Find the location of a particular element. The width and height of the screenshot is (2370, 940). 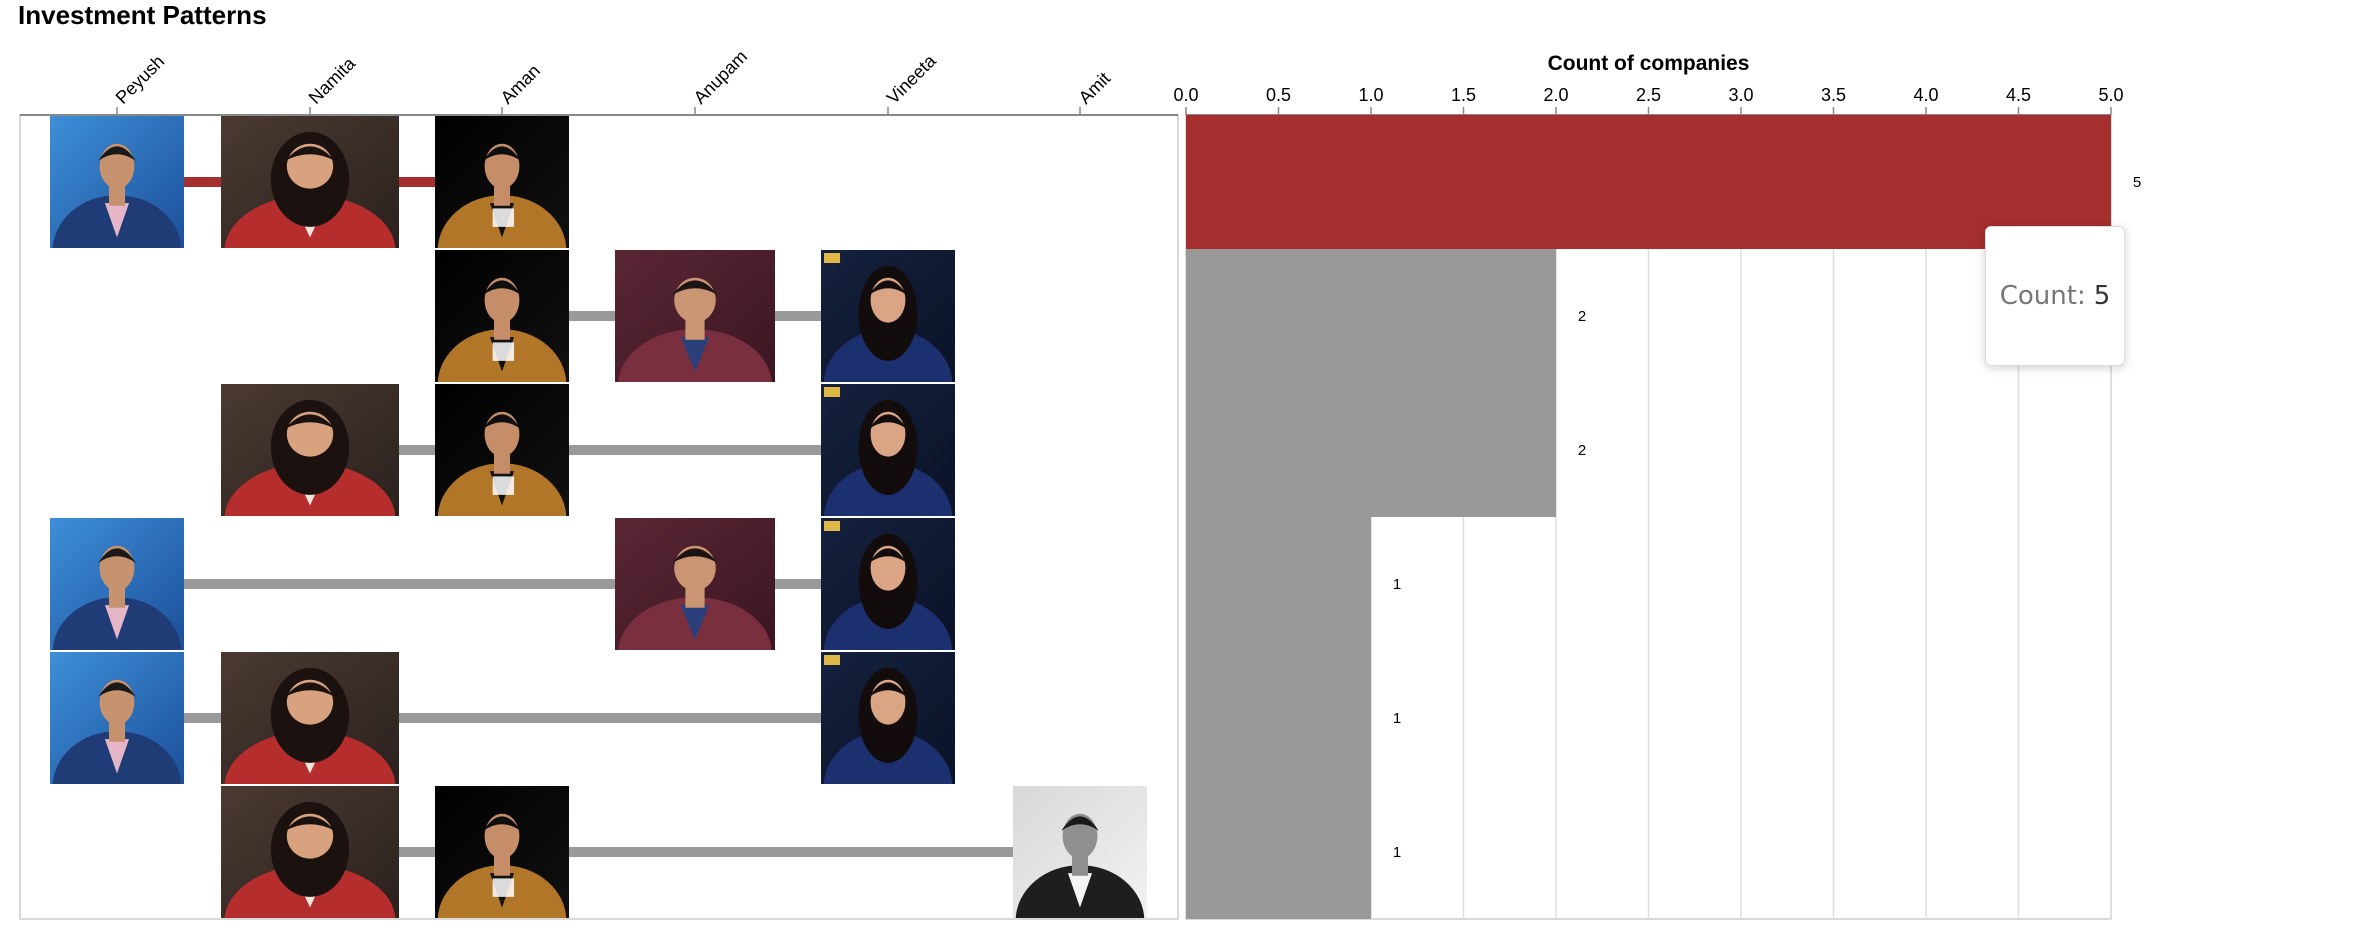

avatar-amit is located at coordinates (1080, 852).